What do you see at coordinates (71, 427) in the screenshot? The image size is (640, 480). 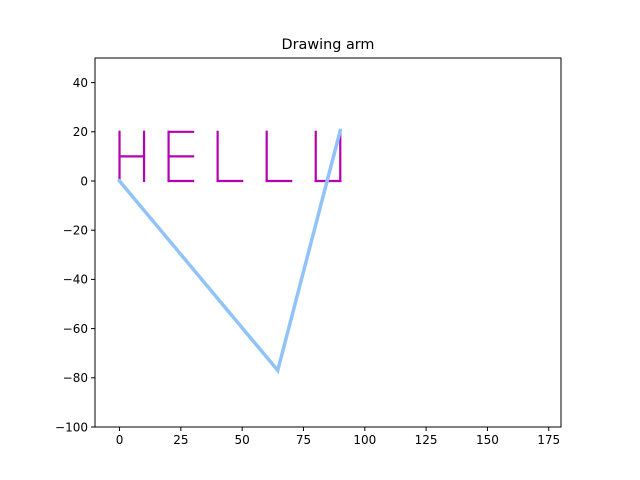 I see `y-tick-label: −100` at bounding box center [71, 427].